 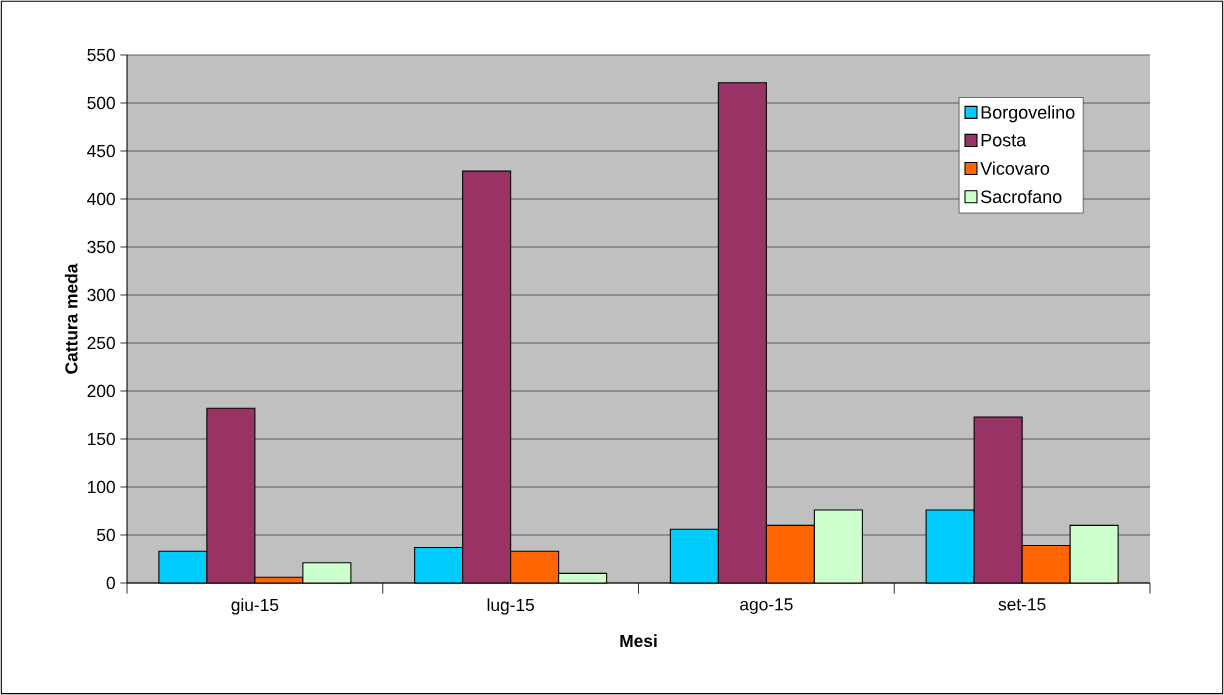 I want to click on y-tick-label: 500, so click(x=101, y=103).